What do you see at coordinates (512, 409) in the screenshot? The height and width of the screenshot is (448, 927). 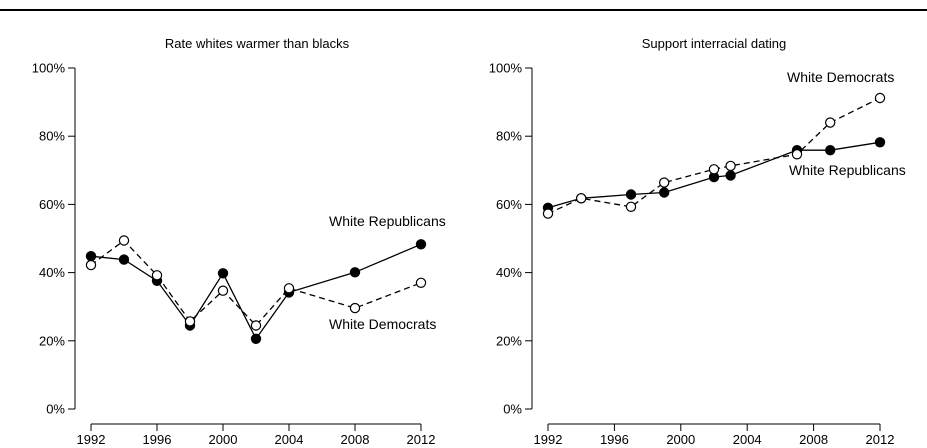 I see `right-y-tick-label: 0%` at bounding box center [512, 409].